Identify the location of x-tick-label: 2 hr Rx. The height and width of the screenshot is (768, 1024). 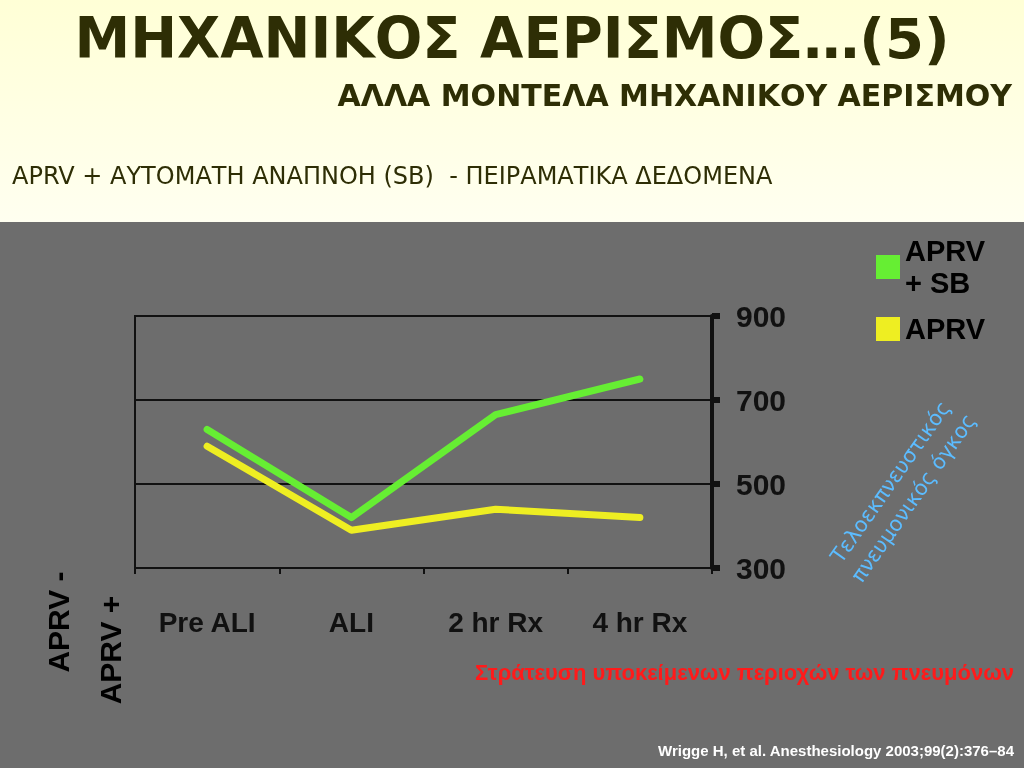
(496, 622).